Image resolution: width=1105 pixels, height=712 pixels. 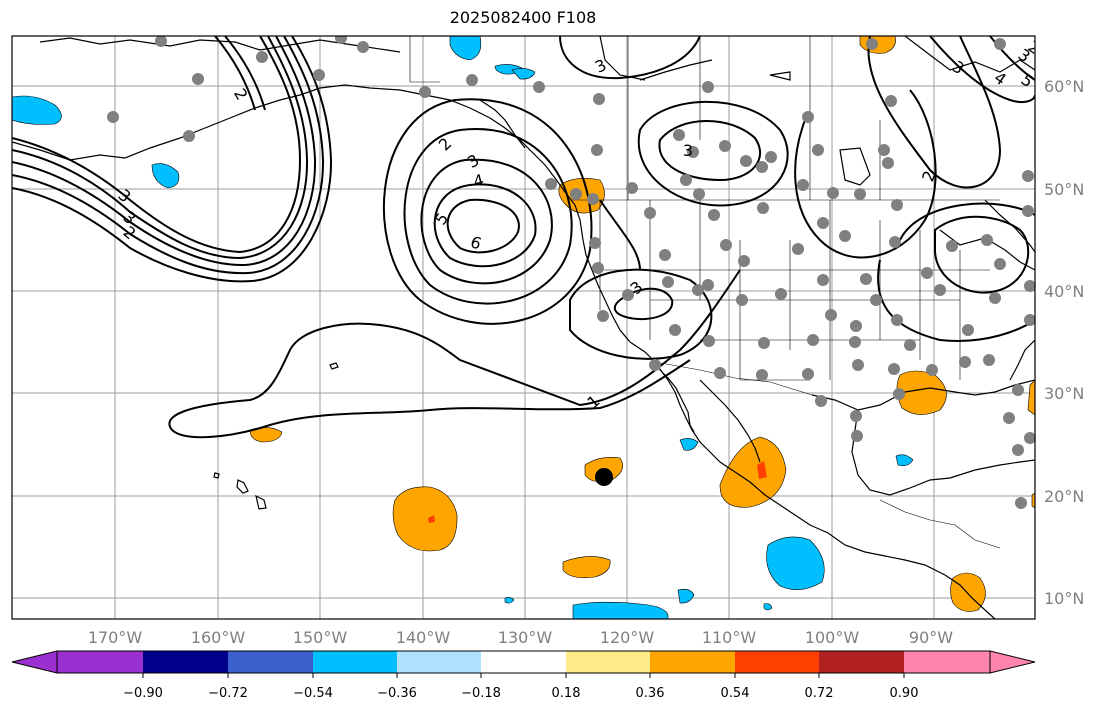 I want to click on latitude-label: 20°N, so click(x=1064, y=496).